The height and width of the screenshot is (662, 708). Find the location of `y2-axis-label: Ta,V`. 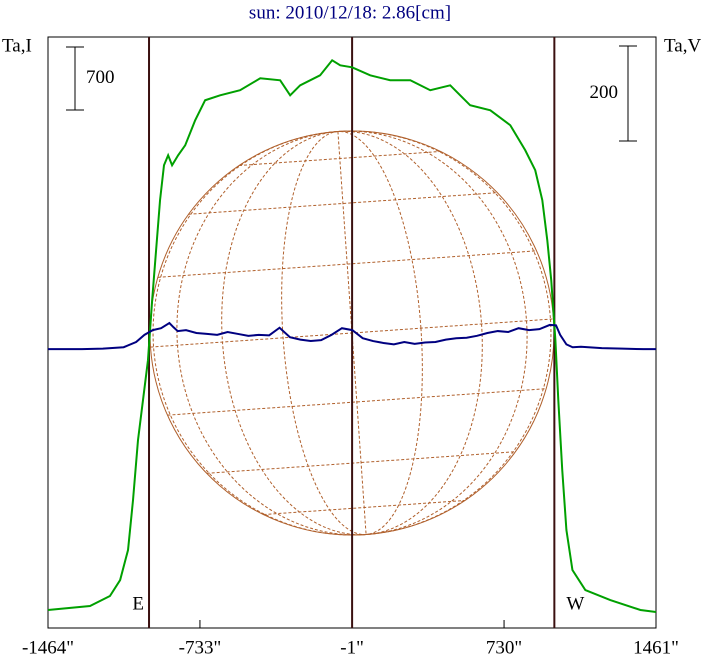

y2-axis-label: Ta,V is located at coordinates (682, 45).